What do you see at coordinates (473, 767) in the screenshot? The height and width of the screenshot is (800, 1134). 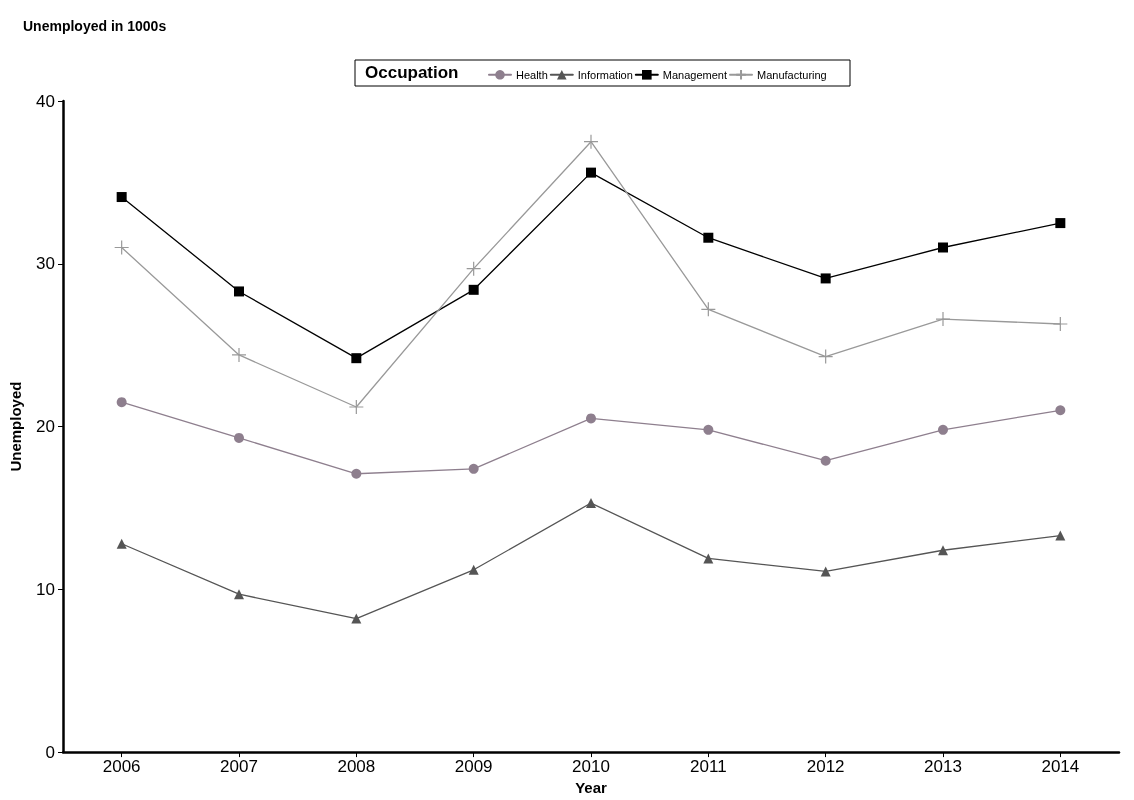 I see `x-tick-label: 2009` at bounding box center [473, 767].